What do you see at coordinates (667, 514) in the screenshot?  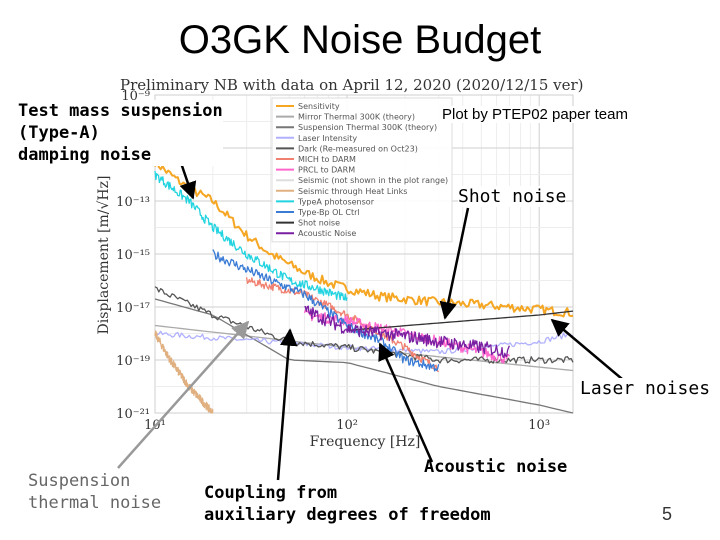 I see `page-number: 5` at bounding box center [667, 514].